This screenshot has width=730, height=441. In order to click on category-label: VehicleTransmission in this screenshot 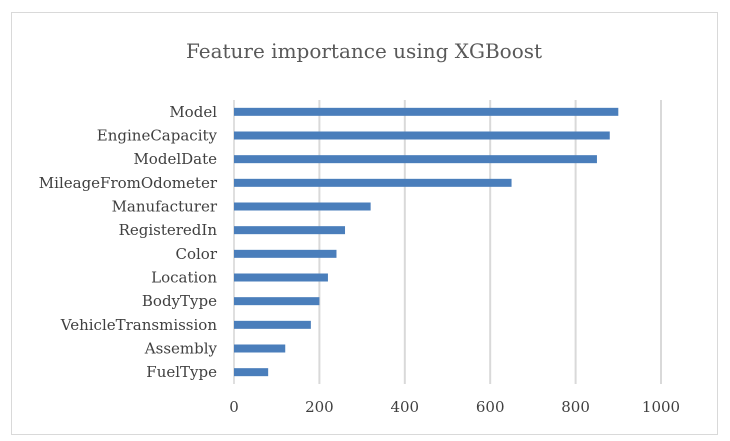, I will do `click(139, 325)`.